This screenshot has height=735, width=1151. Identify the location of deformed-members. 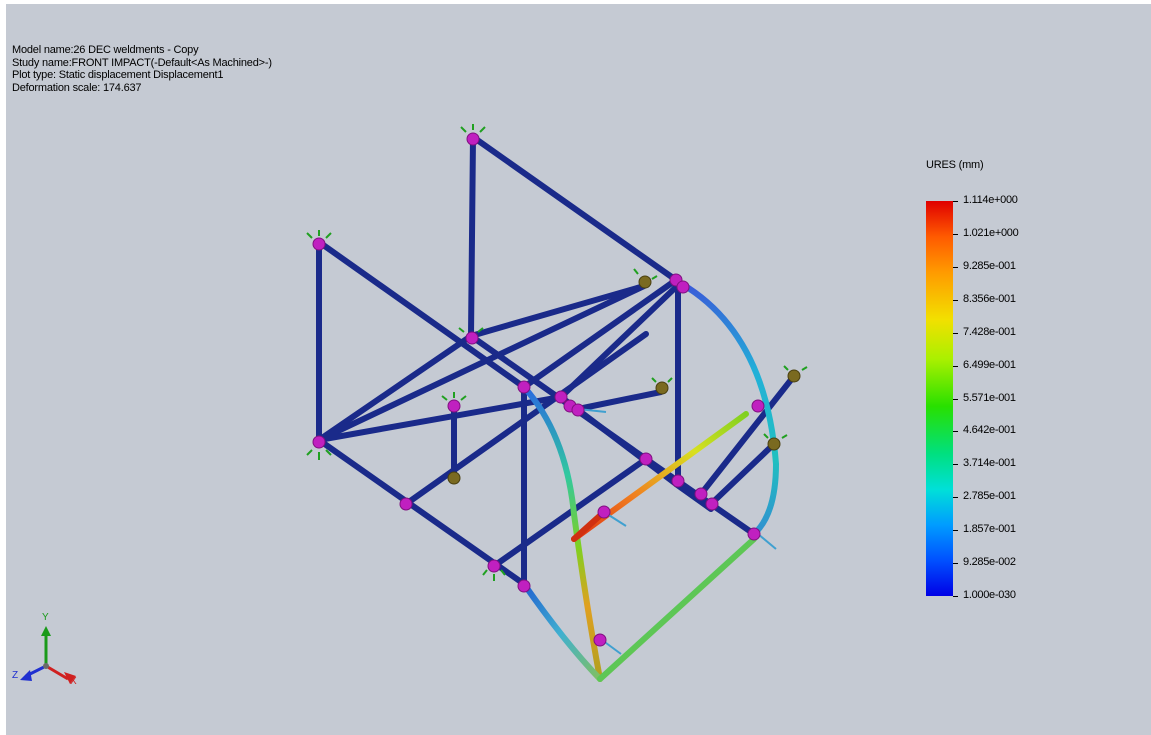
(650, 481).